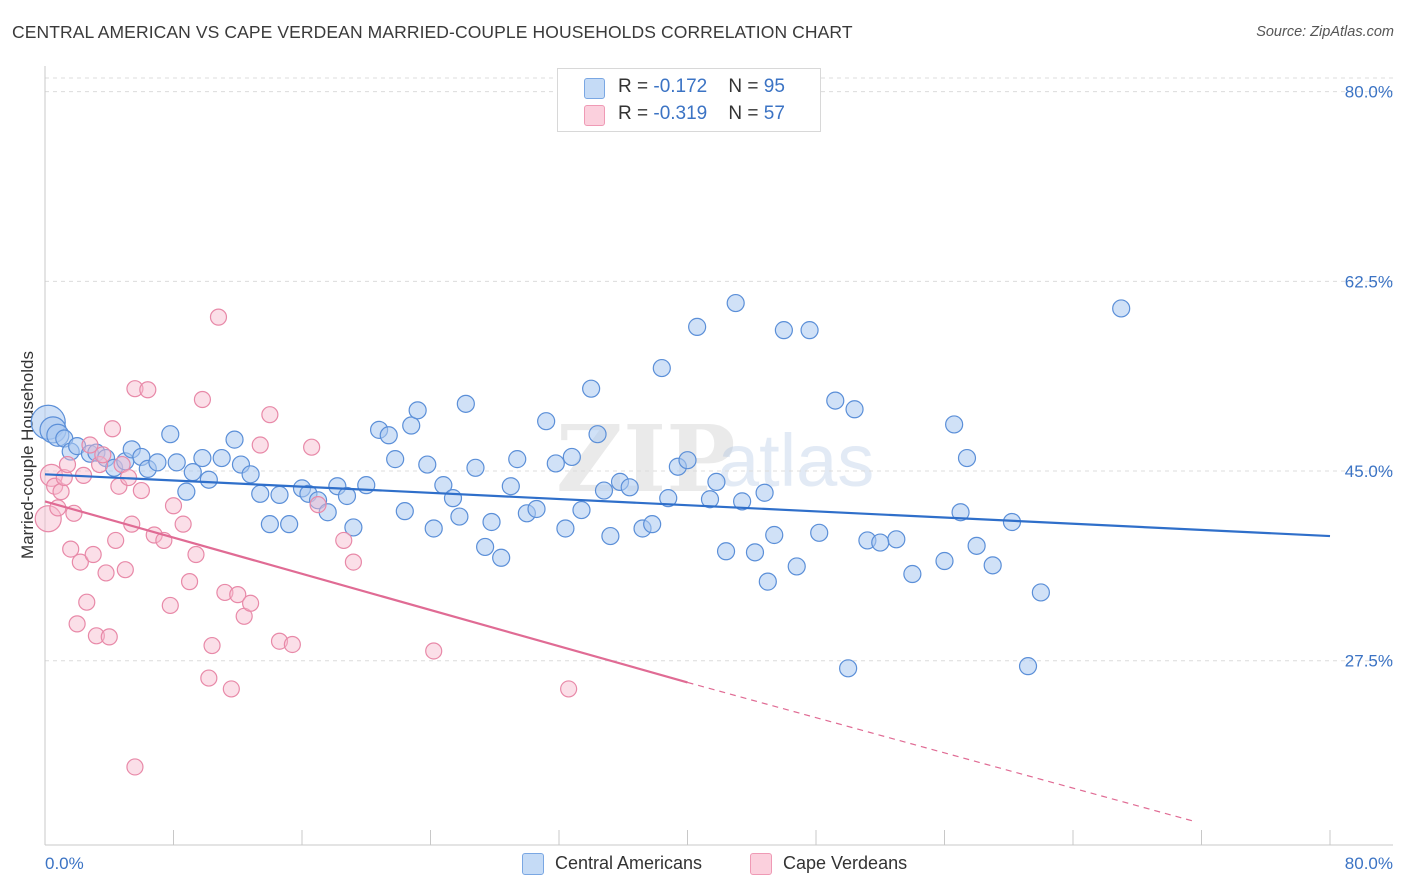 The width and height of the screenshot is (1406, 892). Describe the element at coordinates (689, 100) in the screenshot. I see `correlation-legend: R = -0.172 N = 95 R = -0.319 N = 57` at that location.